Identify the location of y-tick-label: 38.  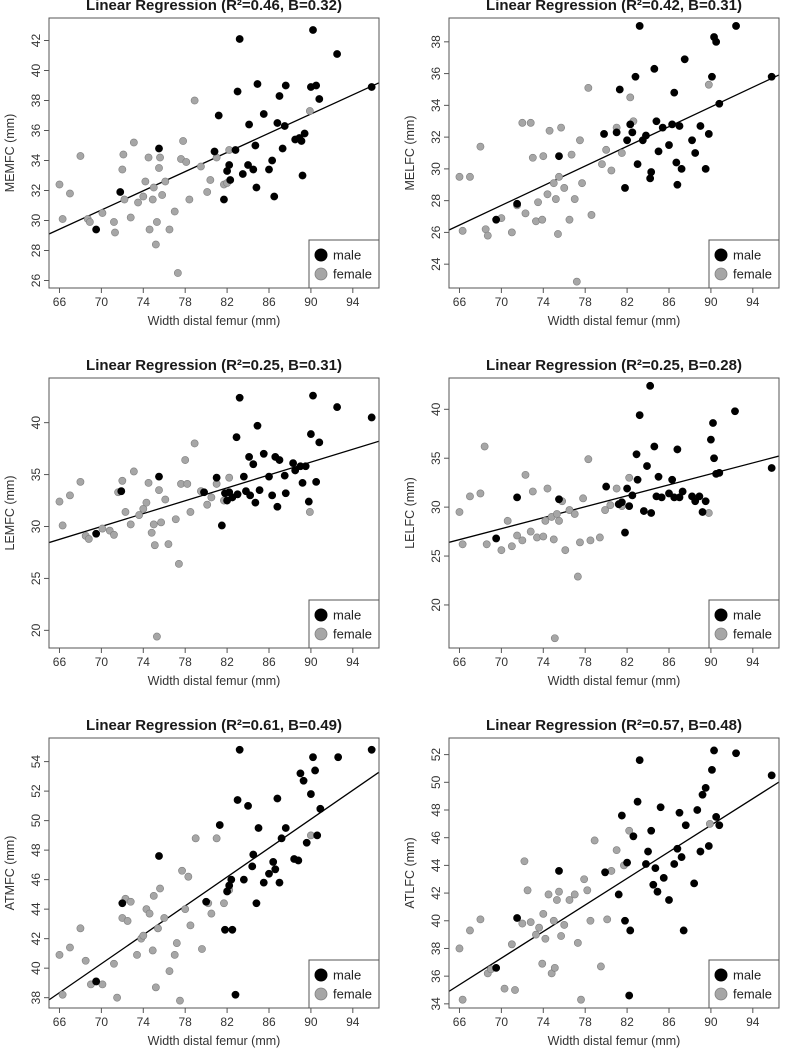
(36, 998).